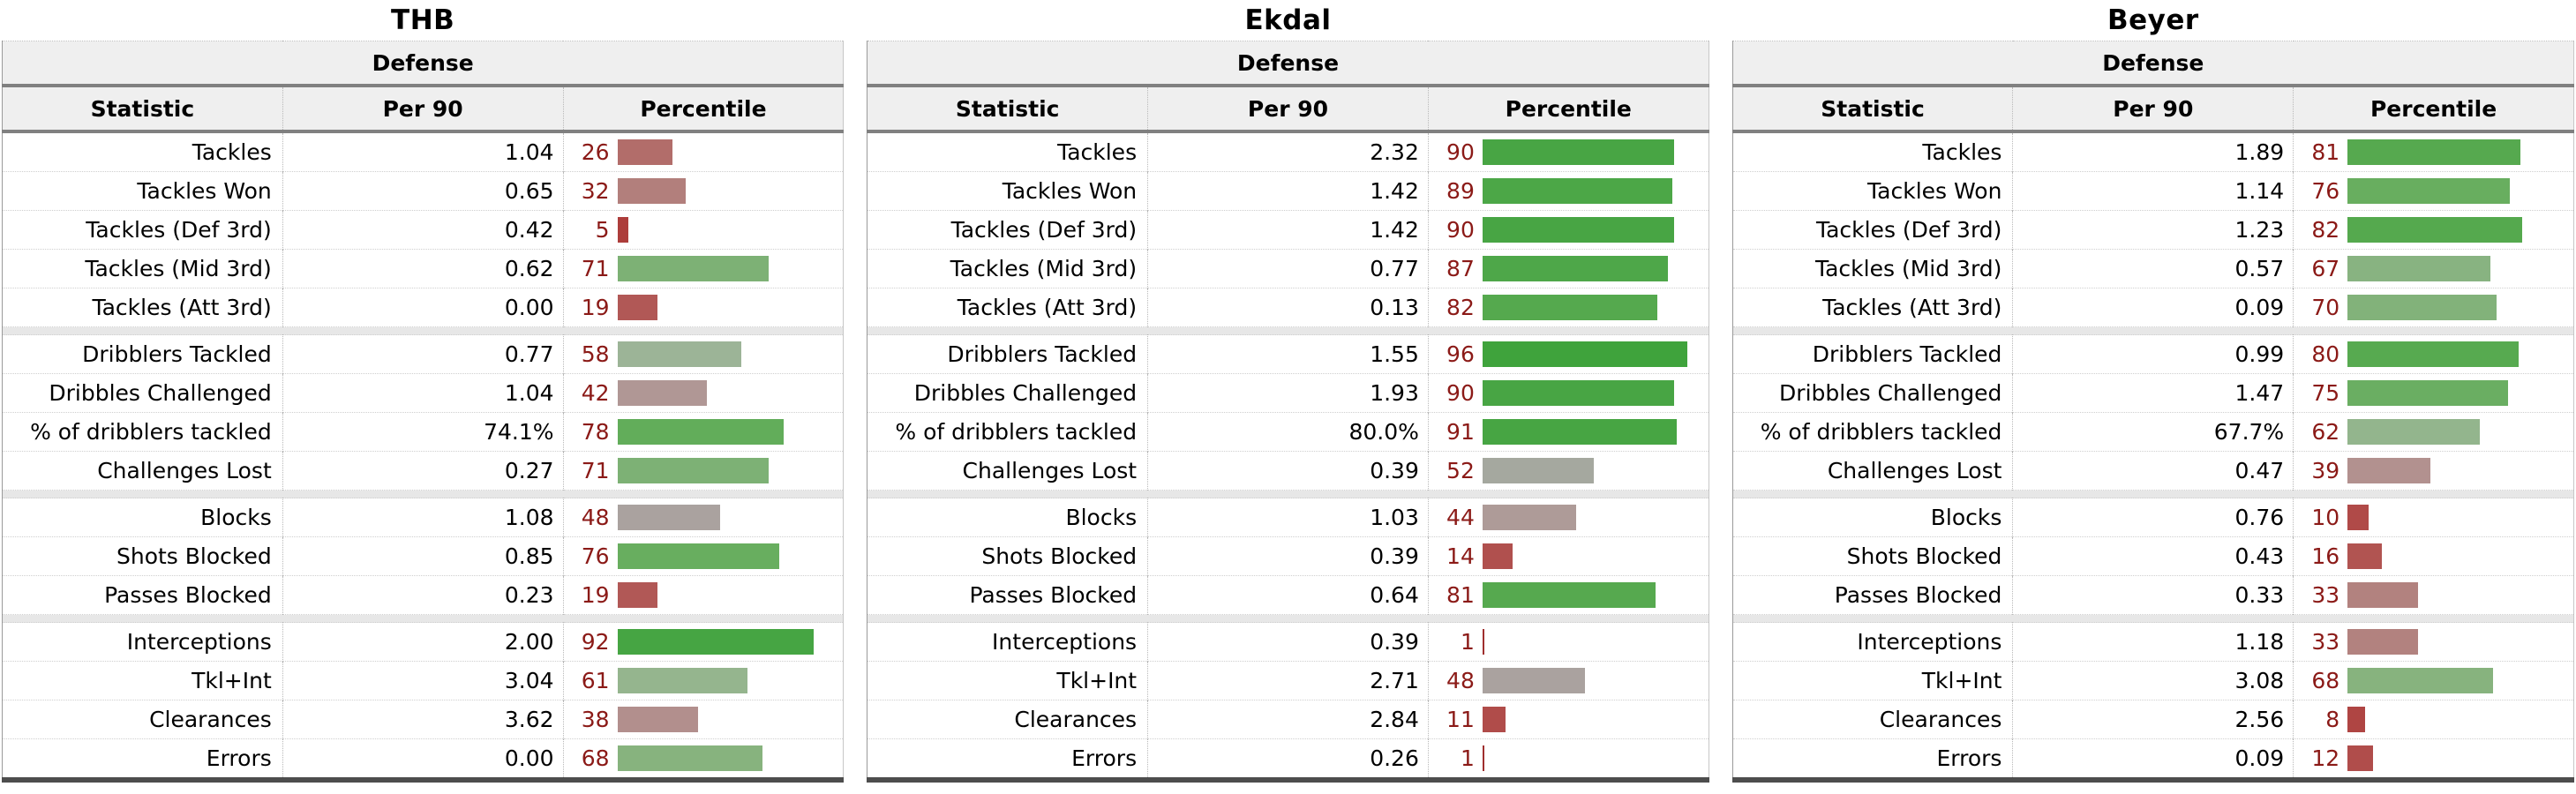 This screenshot has width=2576, height=794. I want to click on percentile-wrap: 8, so click(2433, 719).